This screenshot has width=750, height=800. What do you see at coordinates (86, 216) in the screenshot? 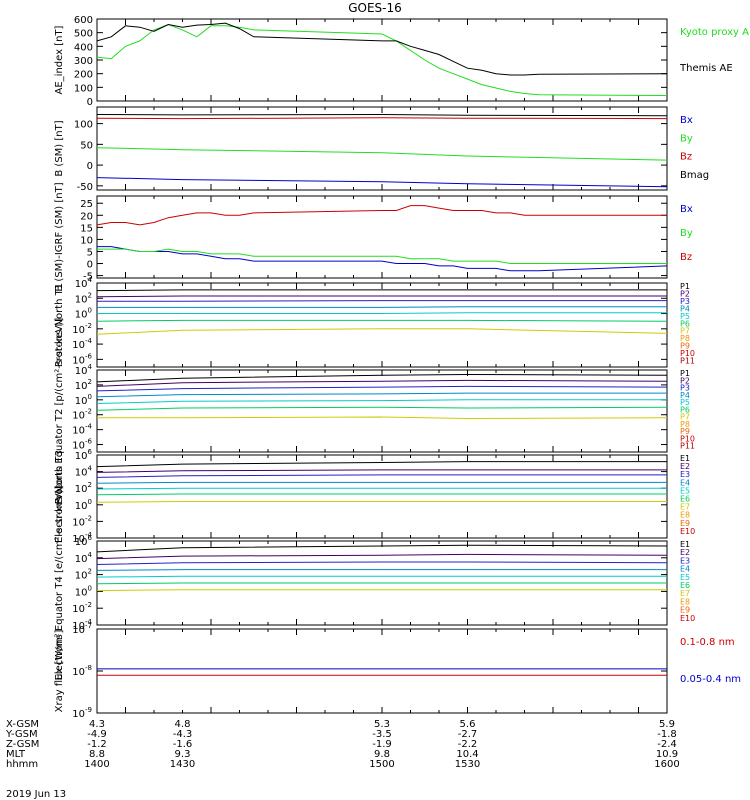
I see `y-tick-label: 20` at bounding box center [86, 216].